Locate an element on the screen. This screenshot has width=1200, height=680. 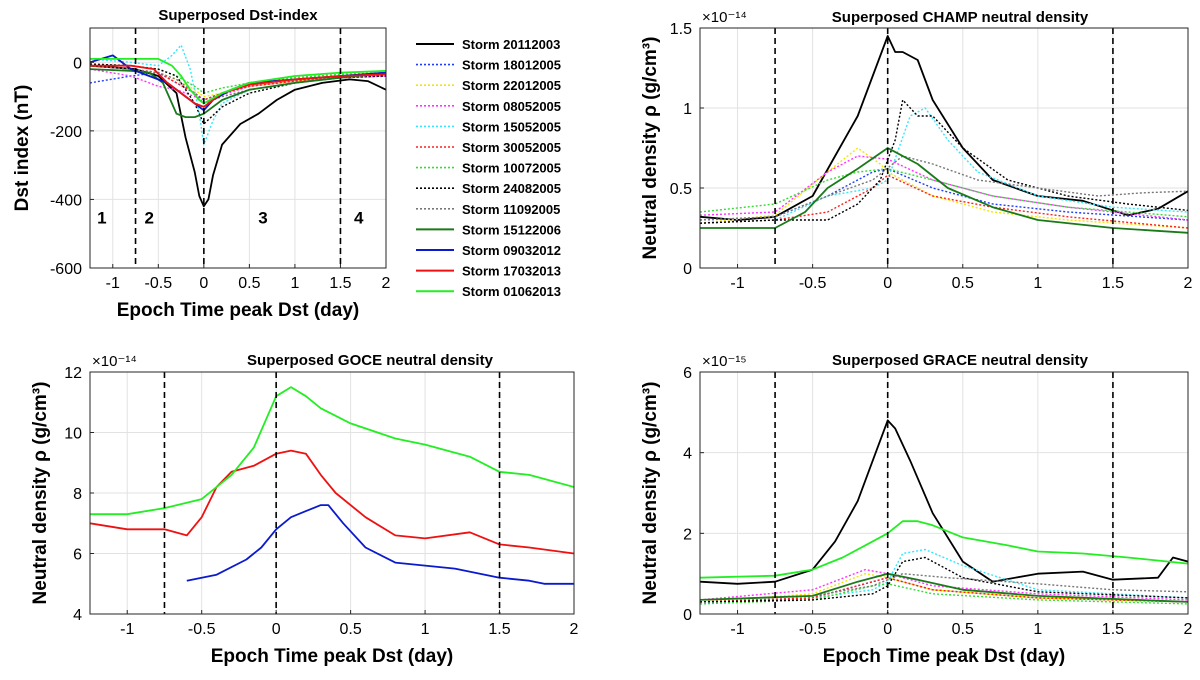
legend-label: Storm 15122006 is located at coordinates (511, 229).